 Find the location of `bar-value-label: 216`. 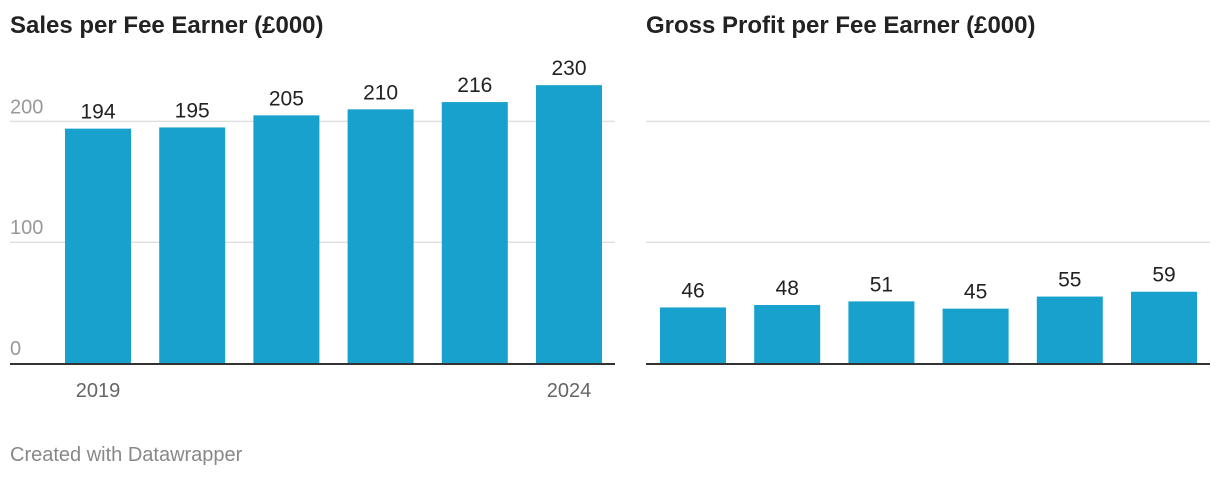

bar-value-label: 216 is located at coordinates (474, 85).